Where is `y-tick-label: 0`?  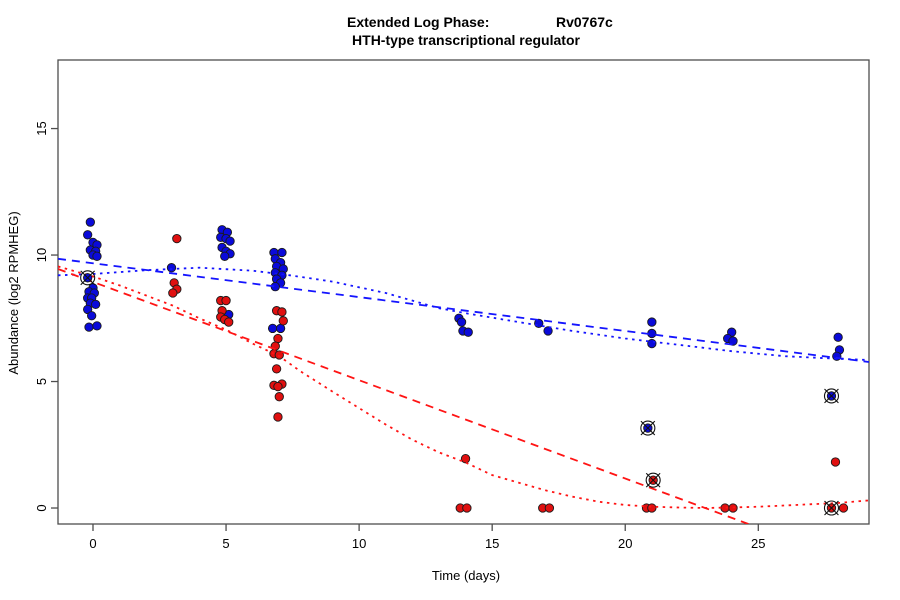
y-tick-label: 0 is located at coordinates (41, 507).